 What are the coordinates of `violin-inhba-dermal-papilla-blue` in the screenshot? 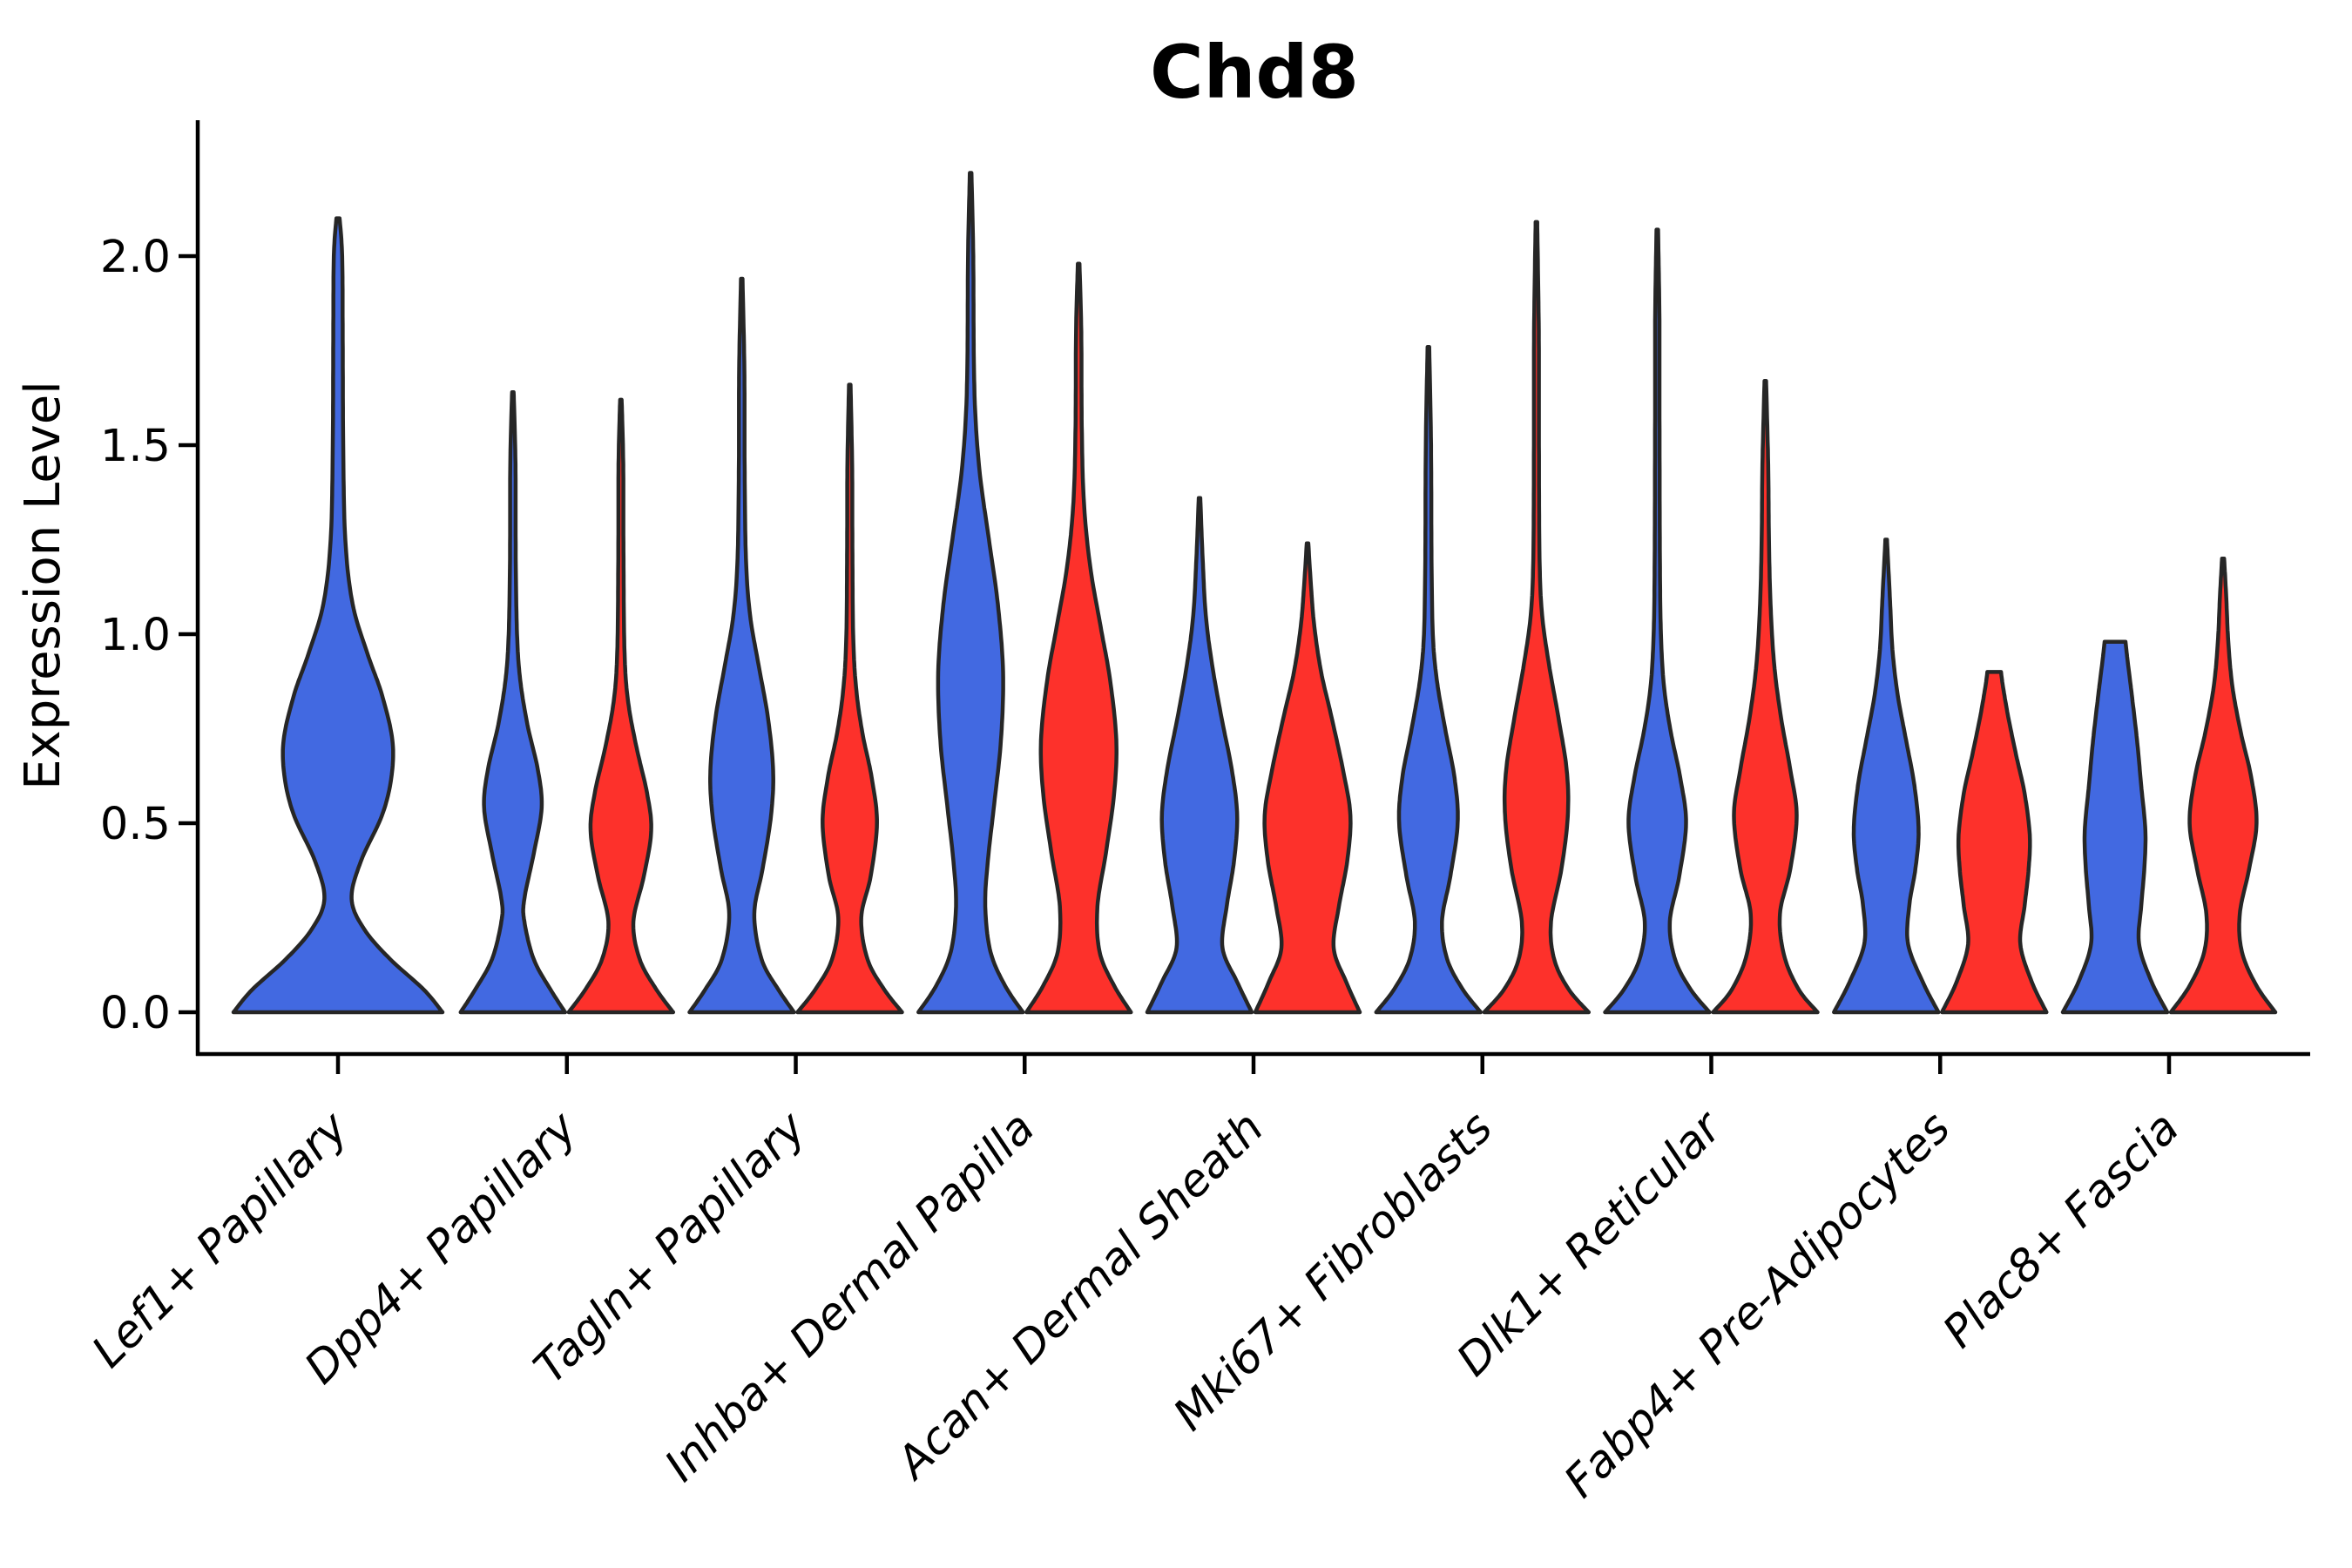 It's located at (970, 593).